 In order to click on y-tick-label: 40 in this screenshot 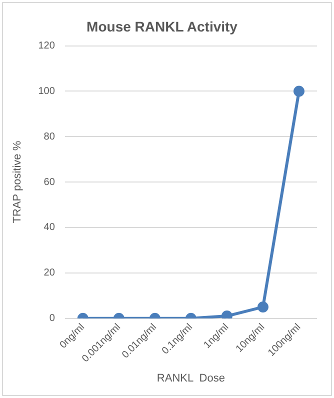, I will do `click(50, 228)`.